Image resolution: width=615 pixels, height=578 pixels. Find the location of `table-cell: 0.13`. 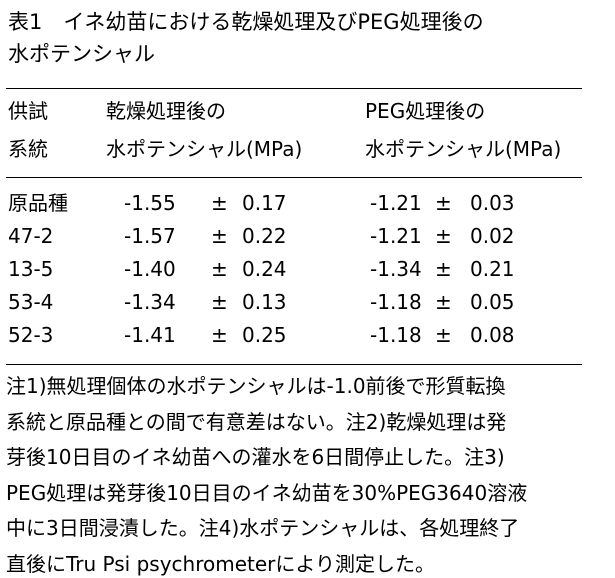

table-cell: 0.13 is located at coordinates (264, 302).